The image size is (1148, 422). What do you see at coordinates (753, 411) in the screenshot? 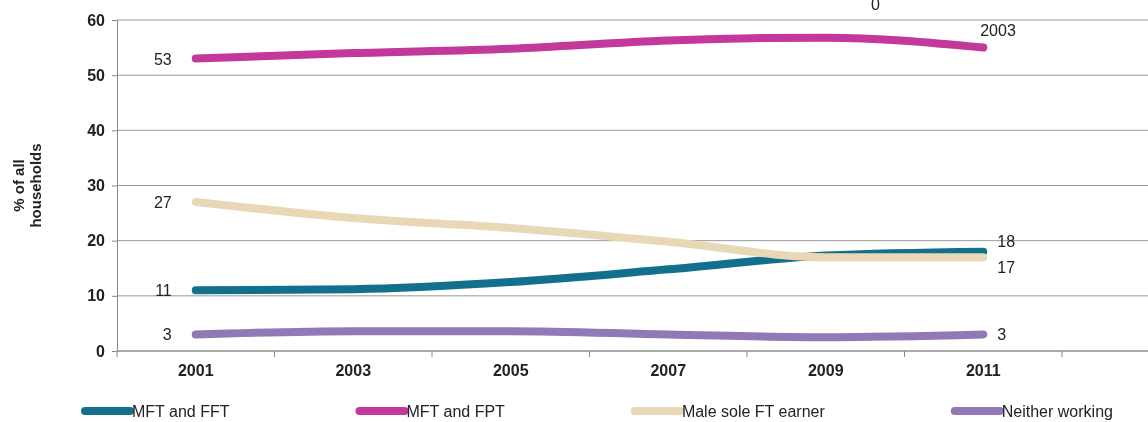
I see `legend-label: Male sole FT earner` at bounding box center [753, 411].